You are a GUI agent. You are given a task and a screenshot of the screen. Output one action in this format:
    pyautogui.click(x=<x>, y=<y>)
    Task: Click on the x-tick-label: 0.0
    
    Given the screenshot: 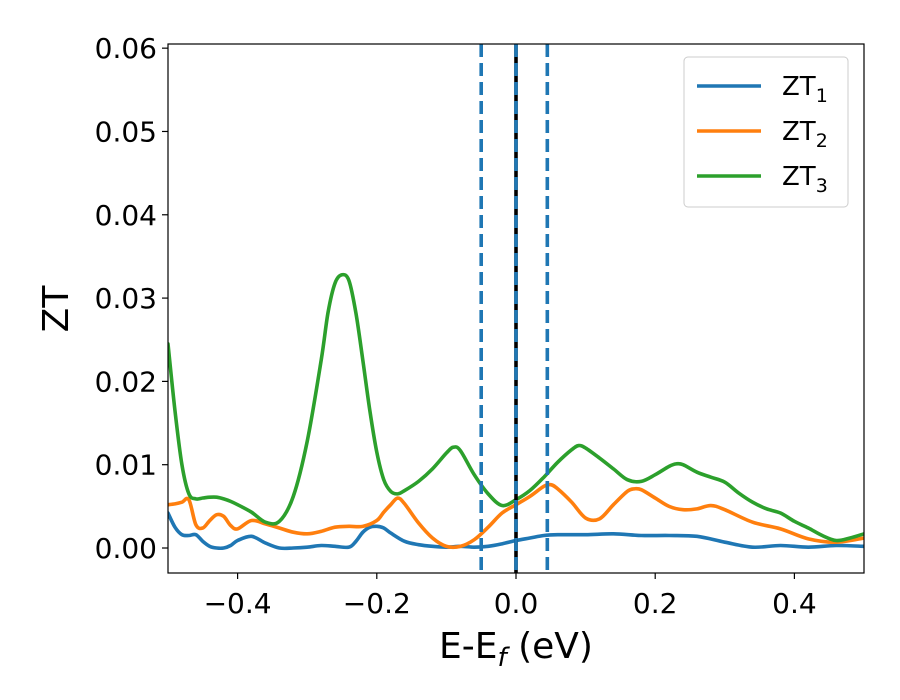 What is the action you would take?
    pyautogui.click(x=516, y=603)
    